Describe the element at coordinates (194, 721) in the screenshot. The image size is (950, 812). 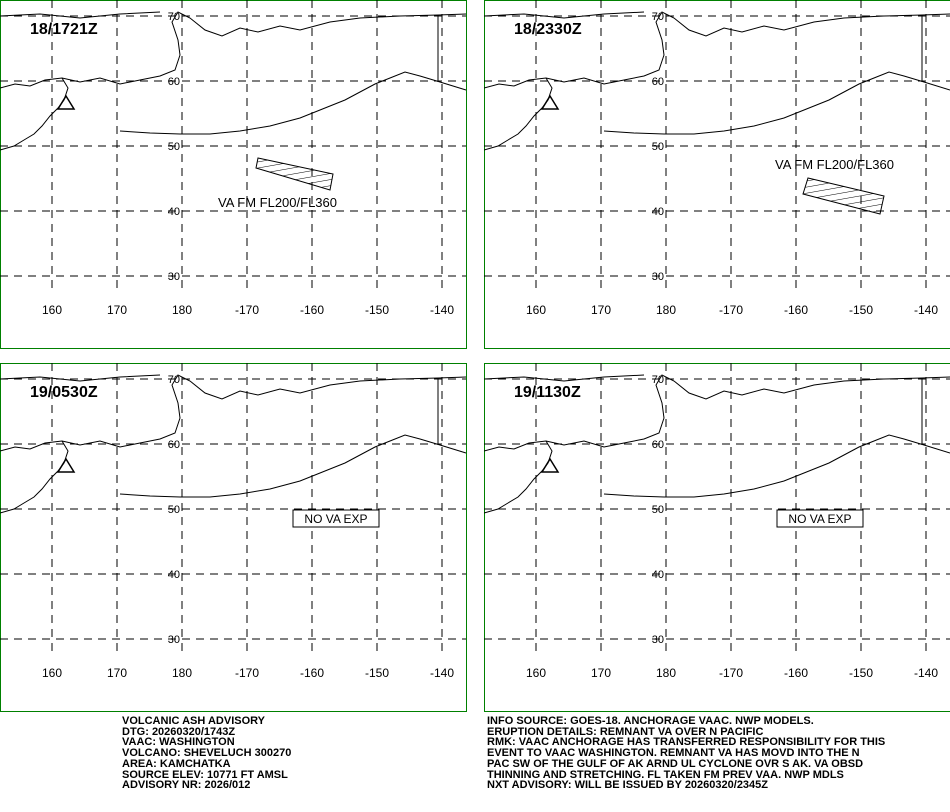
I see `advisory-line: VOLCANIC ASH ADVISORY` at that location.